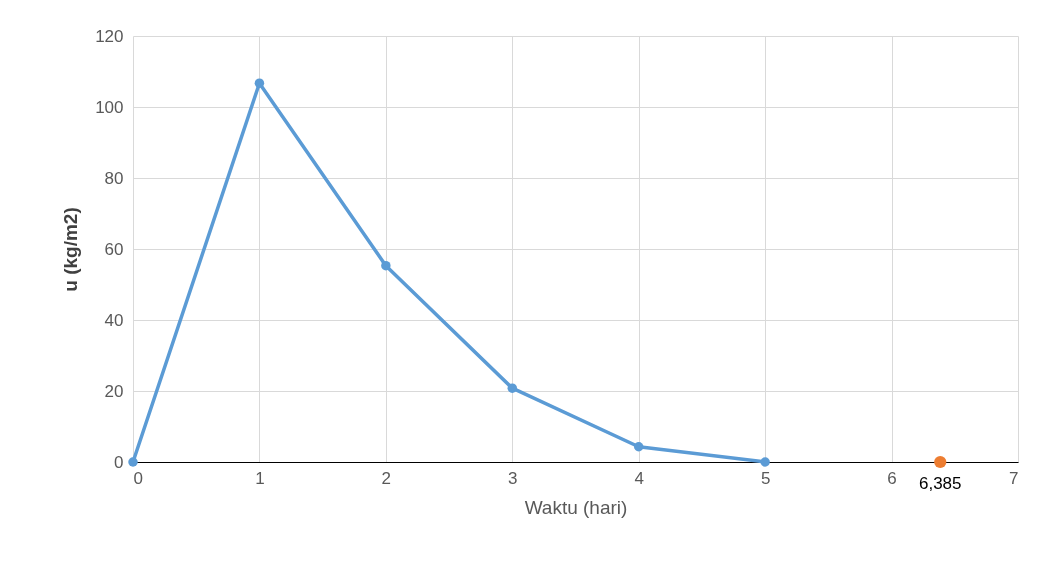  I want to click on annotation: 6,385, so click(940, 483).